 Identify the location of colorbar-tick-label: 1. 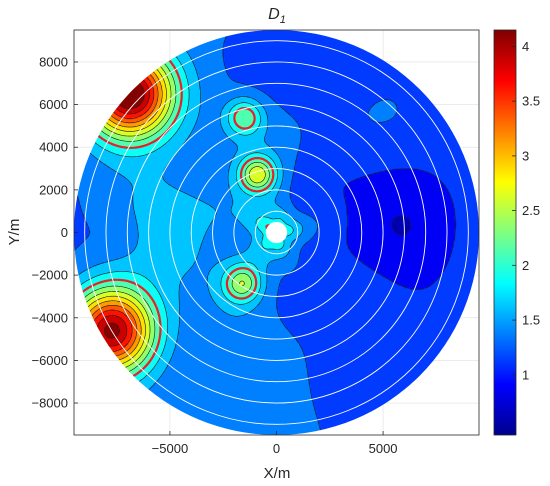
(525, 374).